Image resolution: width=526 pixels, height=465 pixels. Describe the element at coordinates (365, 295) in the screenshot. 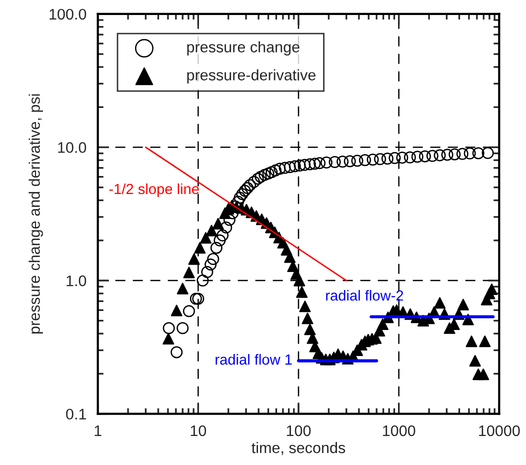

I see `series-label: radial flow-2` at that location.